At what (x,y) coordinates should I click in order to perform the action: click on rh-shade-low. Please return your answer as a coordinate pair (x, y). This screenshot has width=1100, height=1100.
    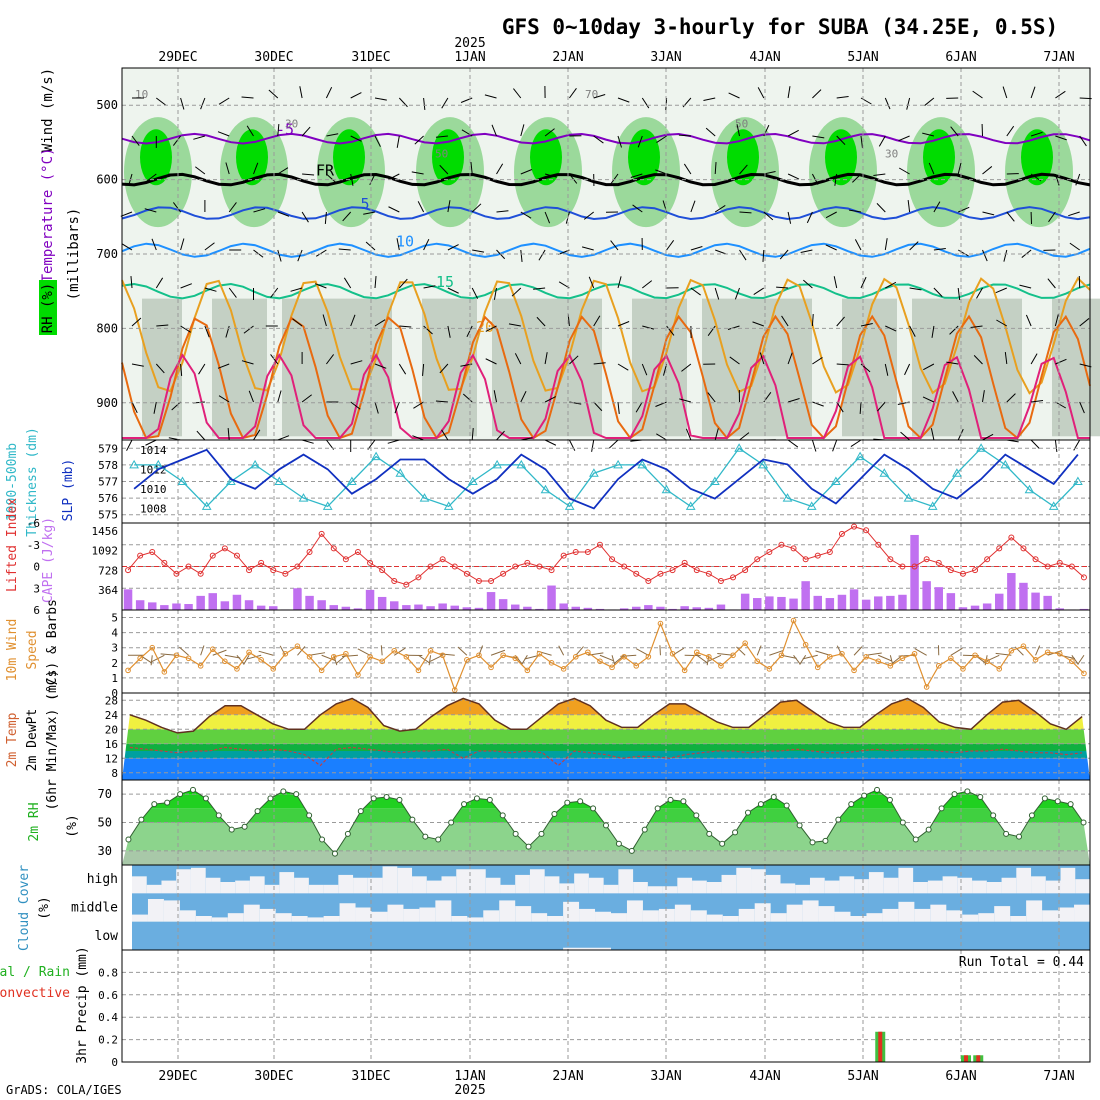
    Looking at the image, I should click on (527, 367).